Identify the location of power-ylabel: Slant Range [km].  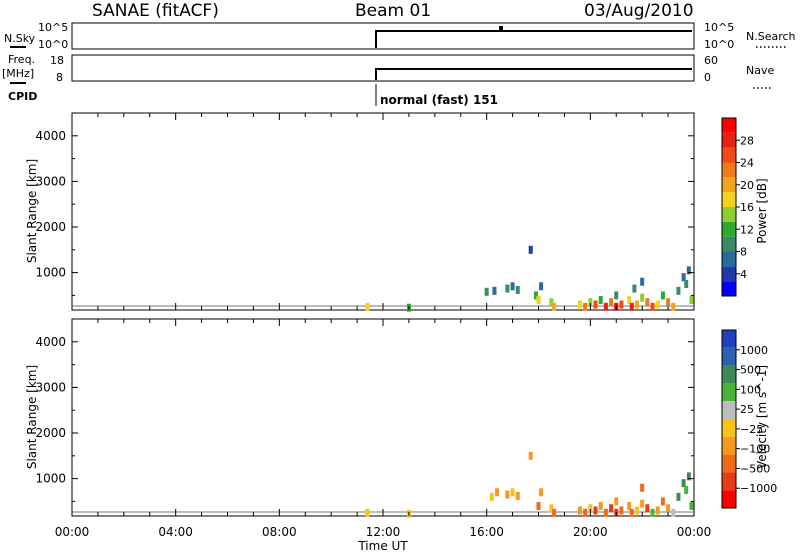
(32, 211).